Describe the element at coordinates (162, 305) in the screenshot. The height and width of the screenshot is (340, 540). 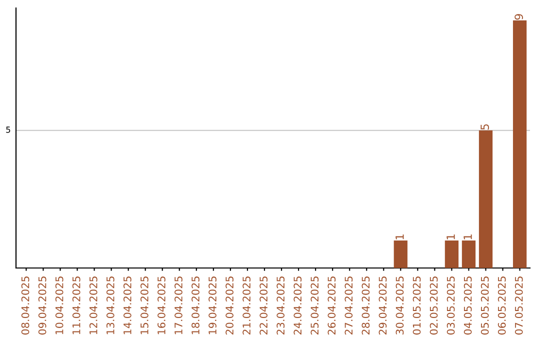
I see `x-tick-label: 16.04.2025` at that location.